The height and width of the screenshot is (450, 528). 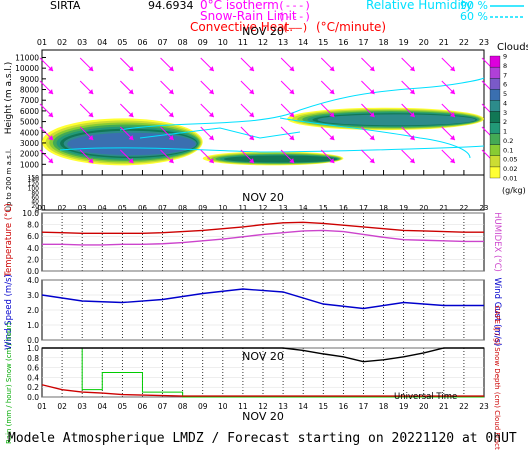 I want to click on legend-snow-rain-swatch: (---), so click(x=294, y=16).